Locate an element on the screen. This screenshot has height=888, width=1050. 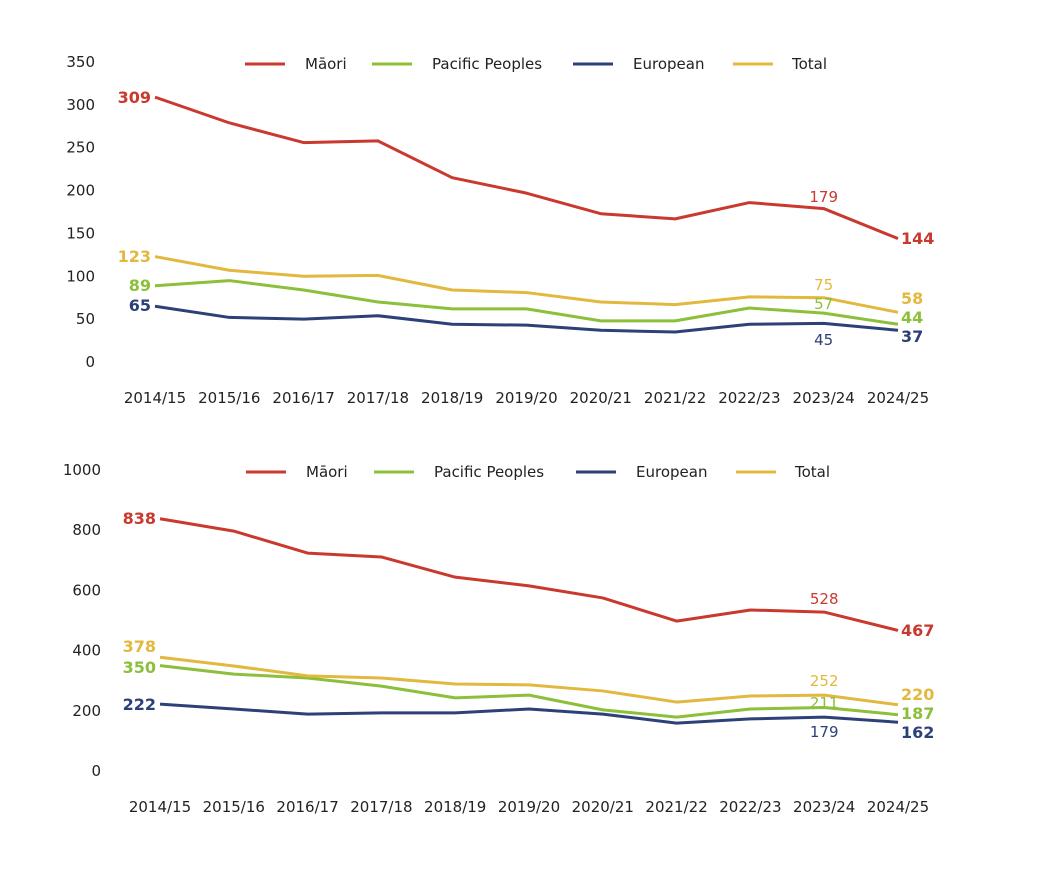
y-tick-label: 250 is located at coordinates (80, 148).